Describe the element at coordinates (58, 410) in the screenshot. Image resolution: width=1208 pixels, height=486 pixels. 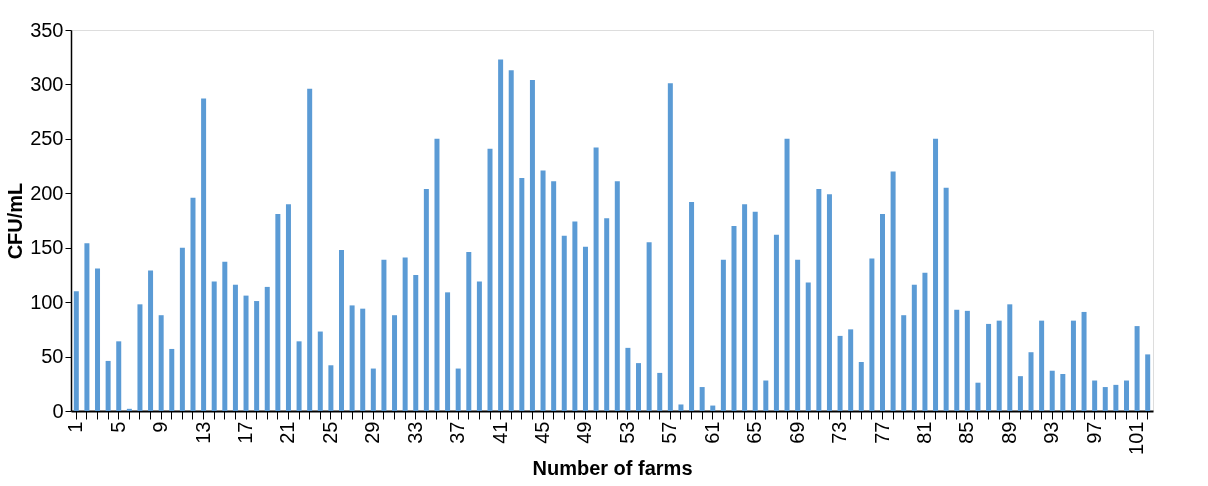
I see `y-tick-label: 0` at that location.